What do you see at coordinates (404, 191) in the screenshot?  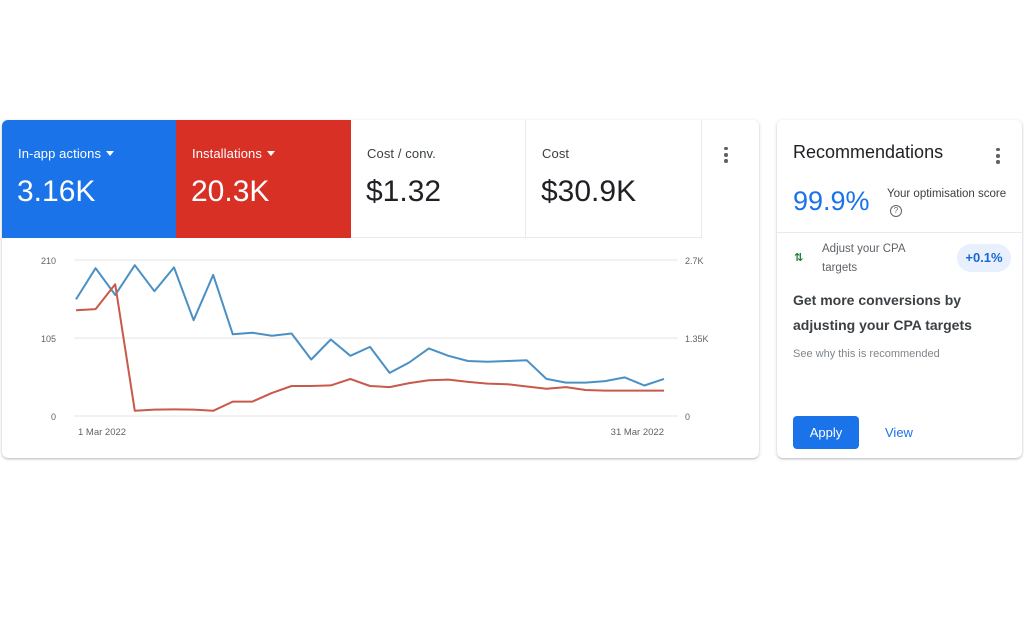 I see `metric-value: $1.32` at bounding box center [404, 191].